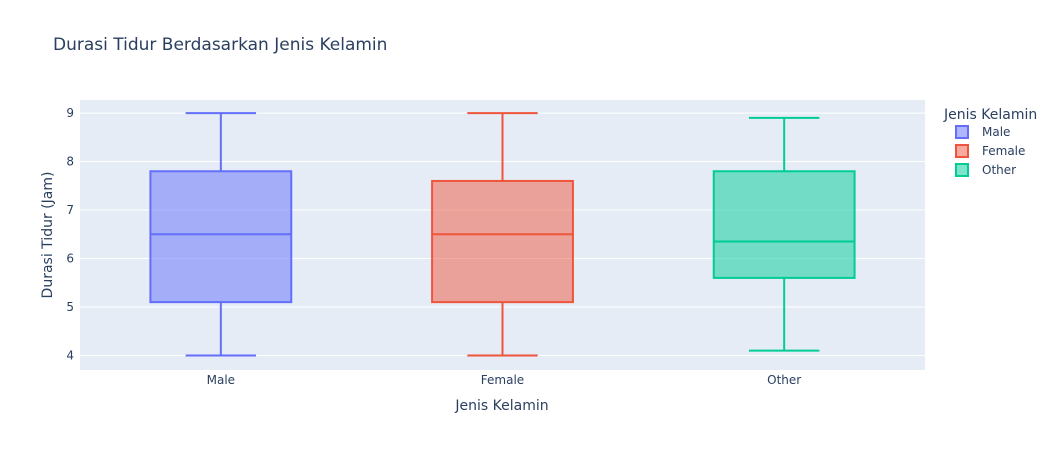  I want to click on x-tick-label: Other, so click(784, 380).